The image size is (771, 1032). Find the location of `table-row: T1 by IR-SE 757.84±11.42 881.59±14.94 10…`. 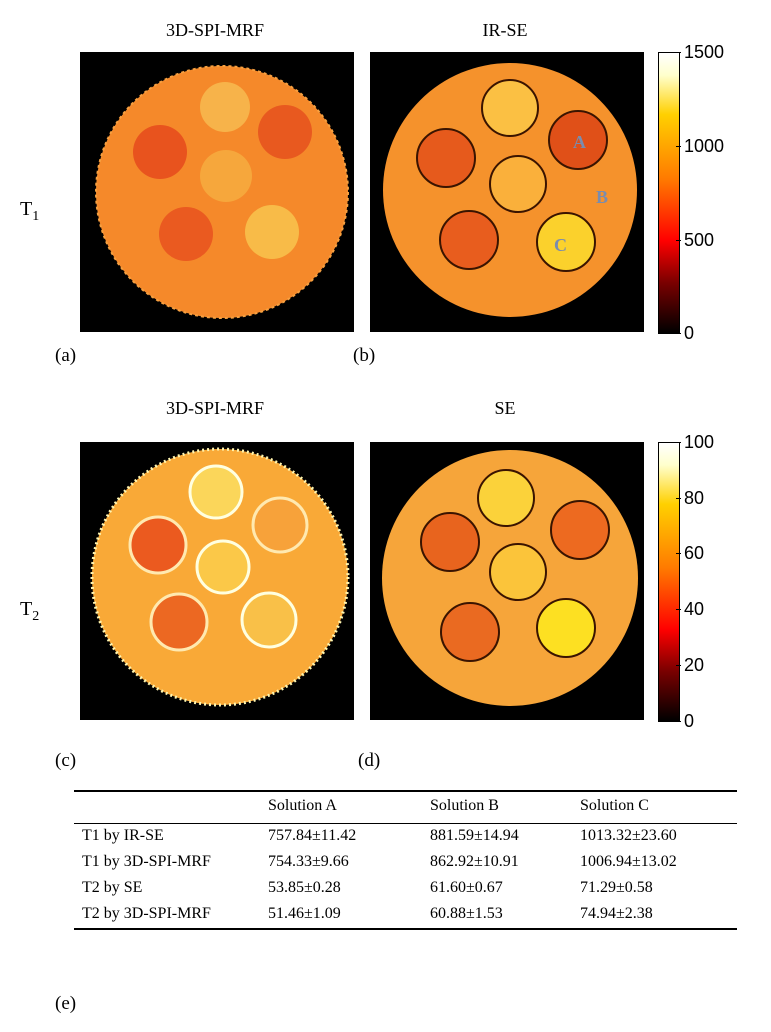

table-row: T1 by IR-SE 757.84±11.42 881.59±14.94 10… is located at coordinates (405, 837).